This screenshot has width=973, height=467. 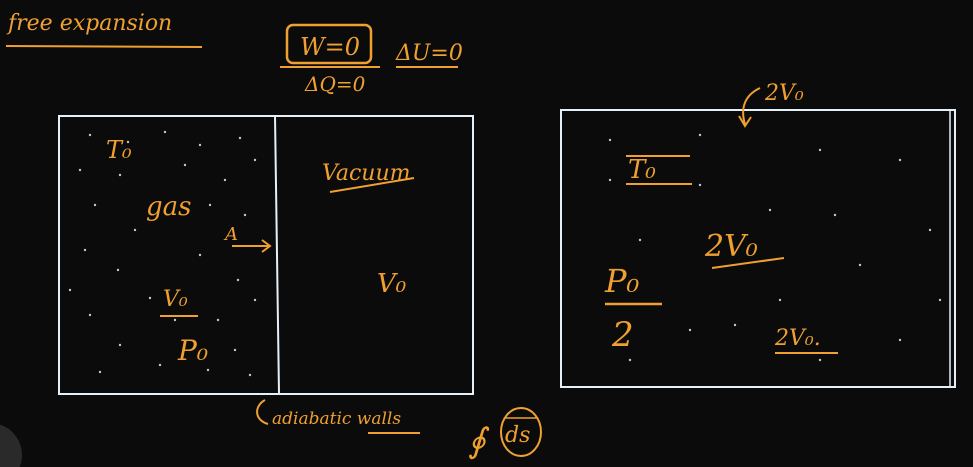 I want to click on work-box, so click(x=329, y=44).